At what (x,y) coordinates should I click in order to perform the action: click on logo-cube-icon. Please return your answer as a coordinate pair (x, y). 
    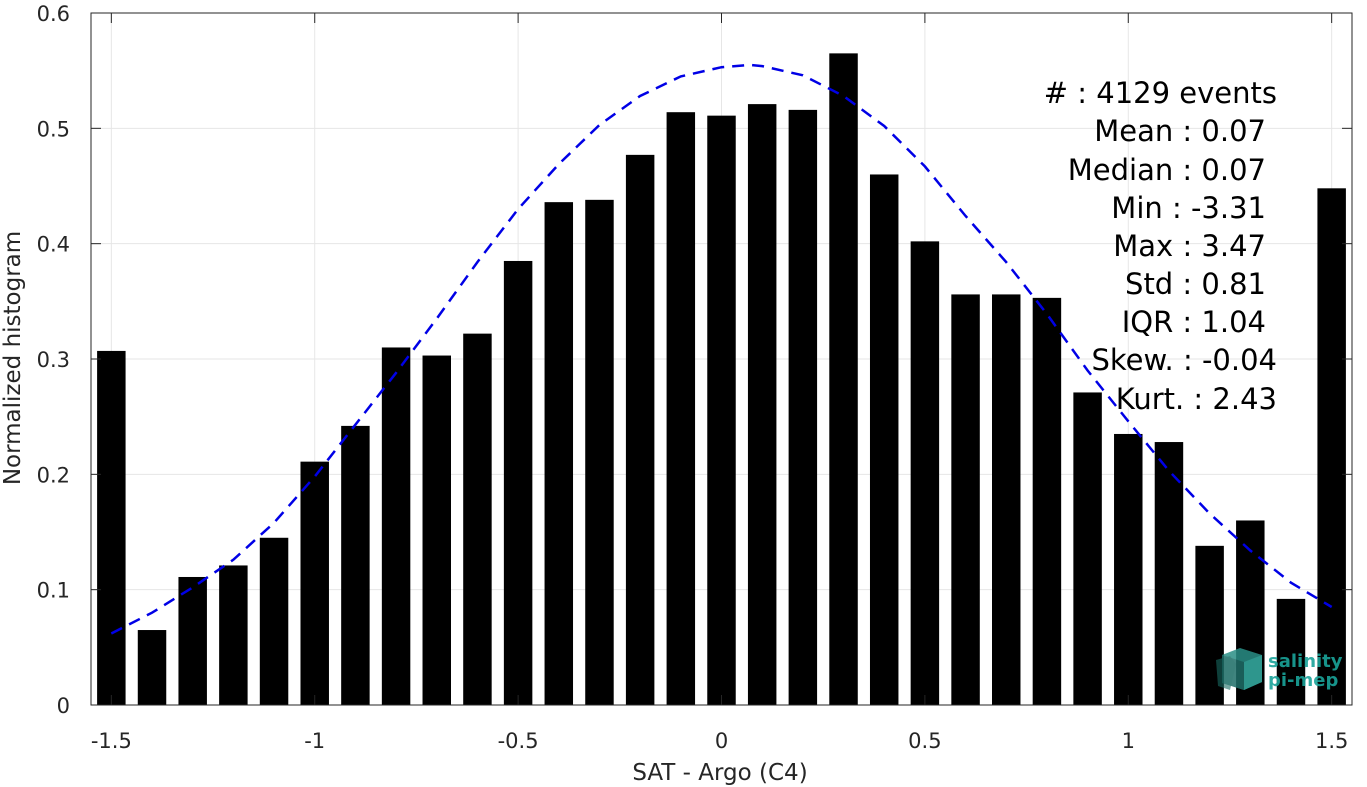
    Looking at the image, I should click on (1239, 669).